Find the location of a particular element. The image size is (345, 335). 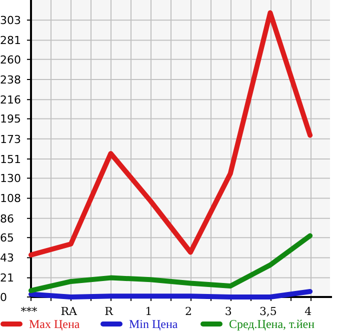

x-tick-label: *** is located at coordinates (29, 311).